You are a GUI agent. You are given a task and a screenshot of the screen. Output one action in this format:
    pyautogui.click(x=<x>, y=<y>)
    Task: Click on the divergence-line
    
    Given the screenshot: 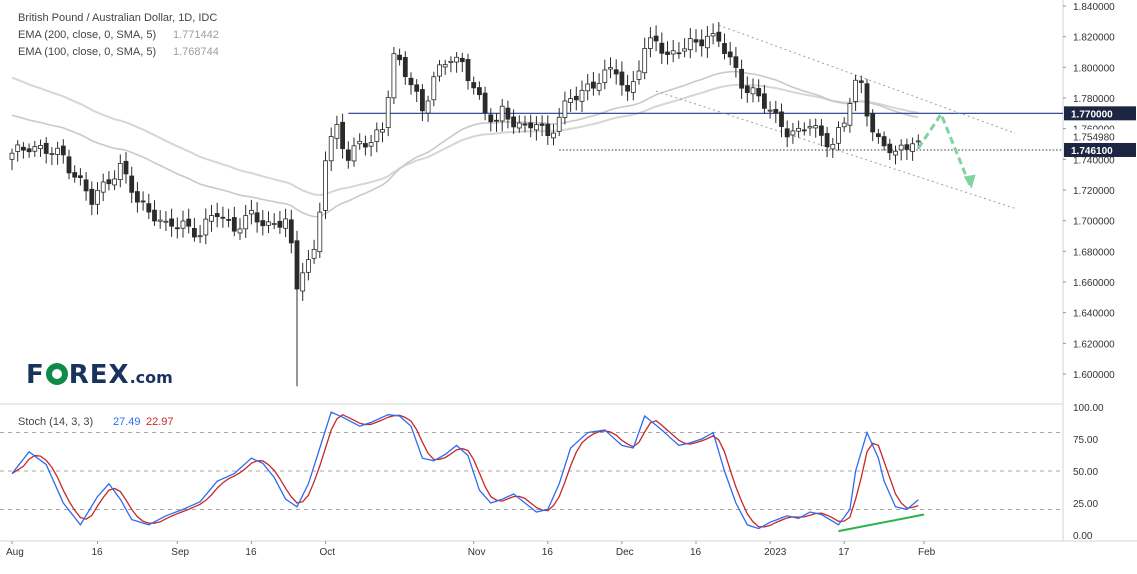 What is the action you would take?
    pyautogui.click(x=881, y=523)
    